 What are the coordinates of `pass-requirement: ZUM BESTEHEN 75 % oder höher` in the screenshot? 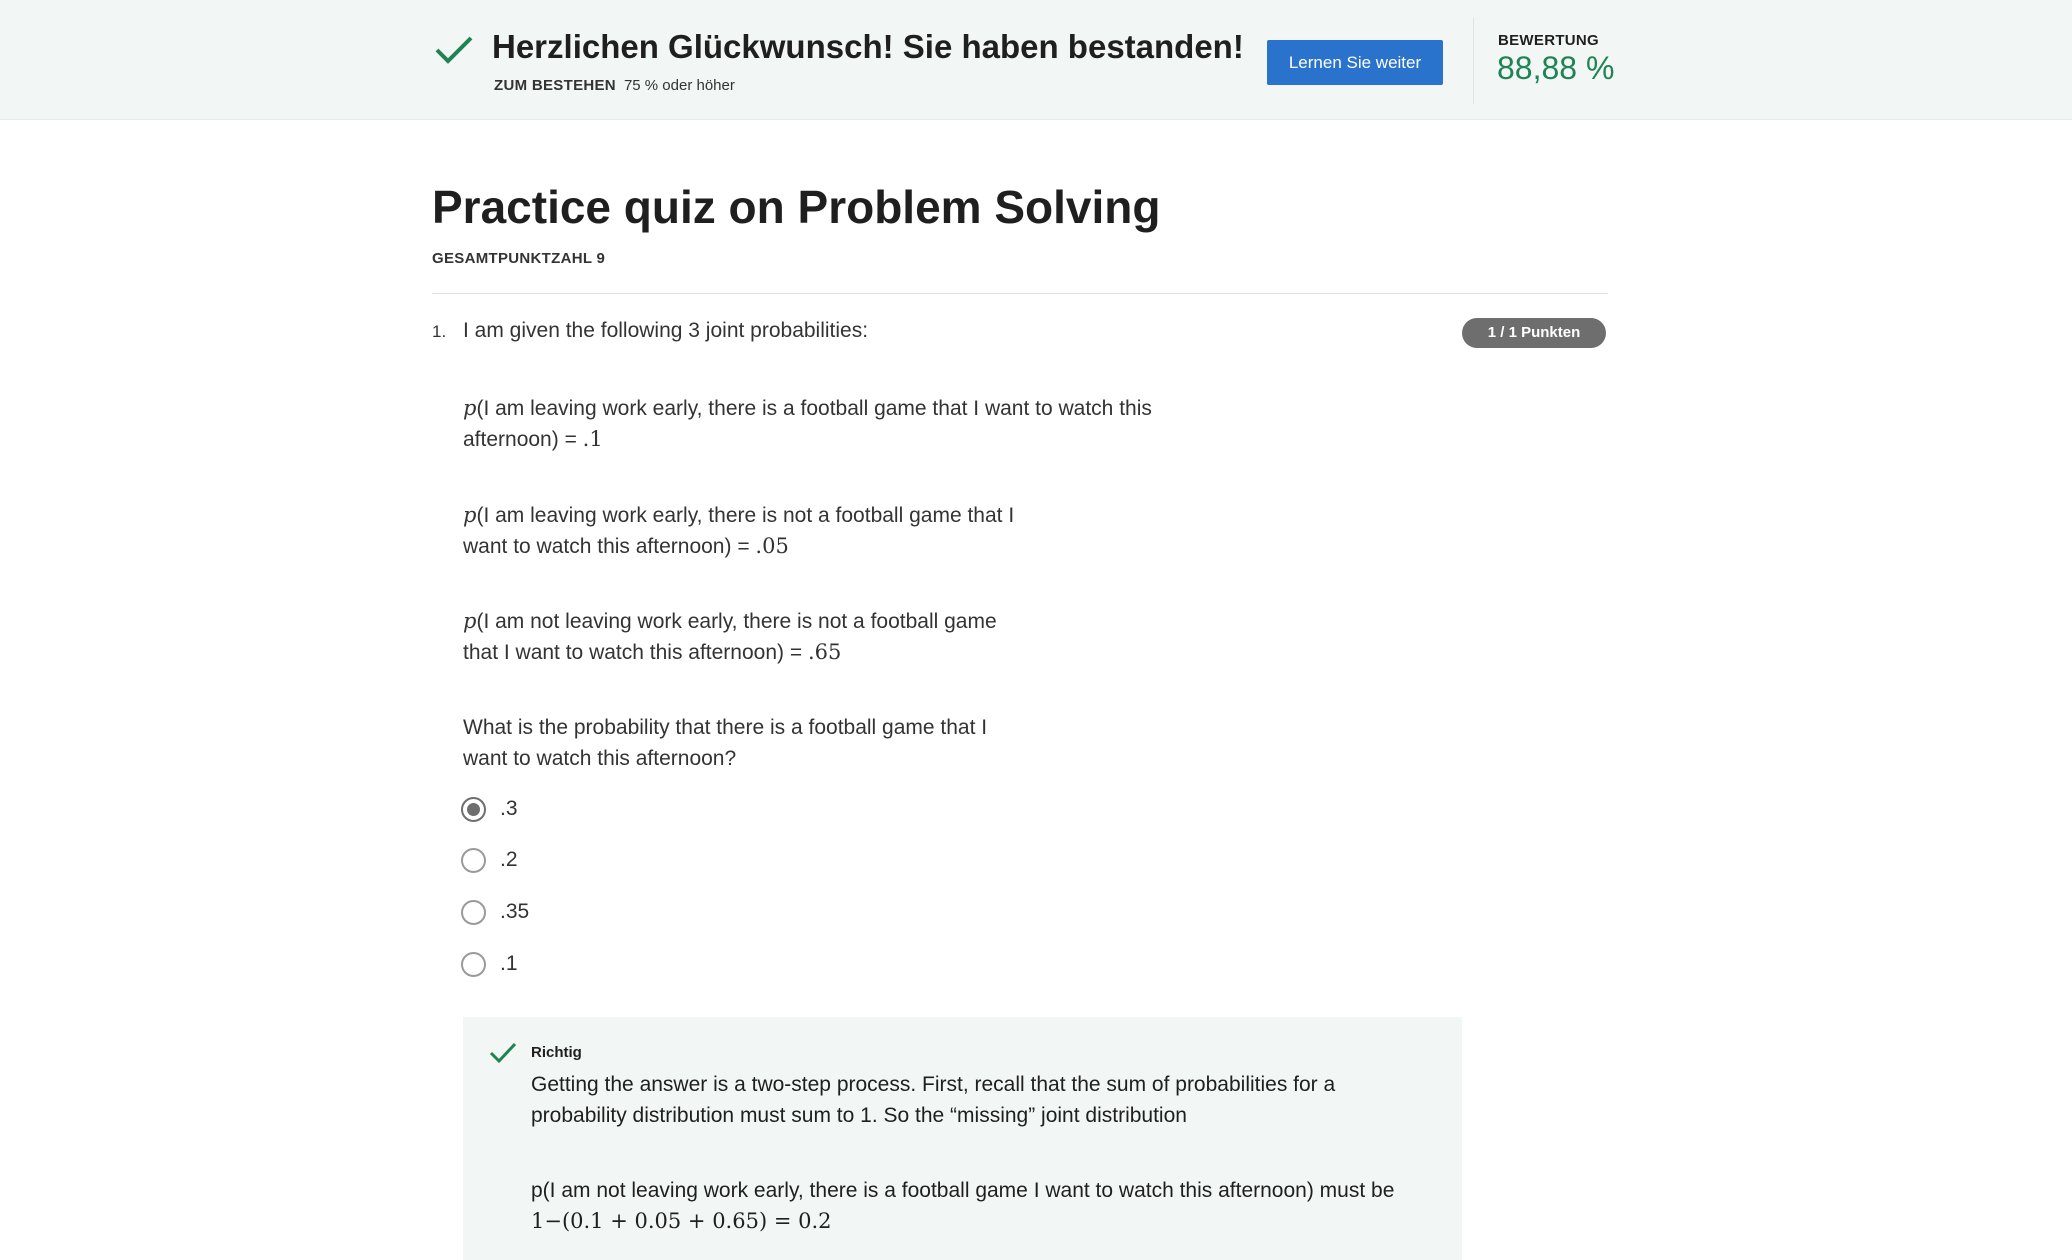 It's located at (614, 85).